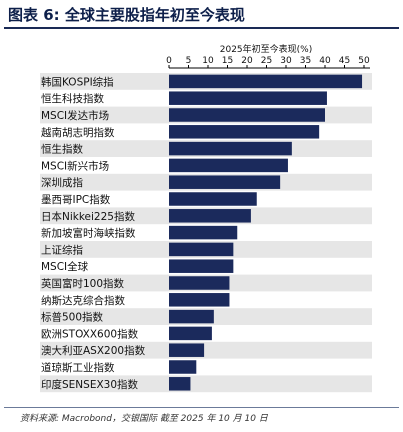 This screenshot has height=432, width=403. What do you see at coordinates (88, 233) in the screenshot?
I see `category-label: 新加坡富时海峡指数` at bounding box center [88, 233].